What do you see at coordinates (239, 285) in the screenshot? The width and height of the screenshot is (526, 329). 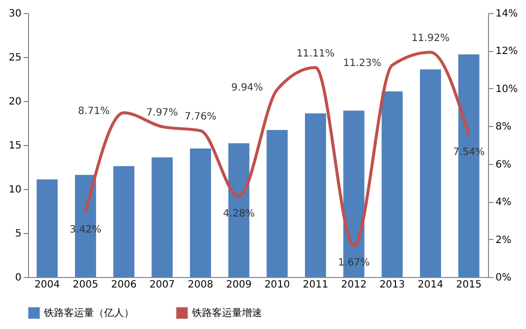 I see `x-tick-label: 2009` at bounding box center [239, 285].